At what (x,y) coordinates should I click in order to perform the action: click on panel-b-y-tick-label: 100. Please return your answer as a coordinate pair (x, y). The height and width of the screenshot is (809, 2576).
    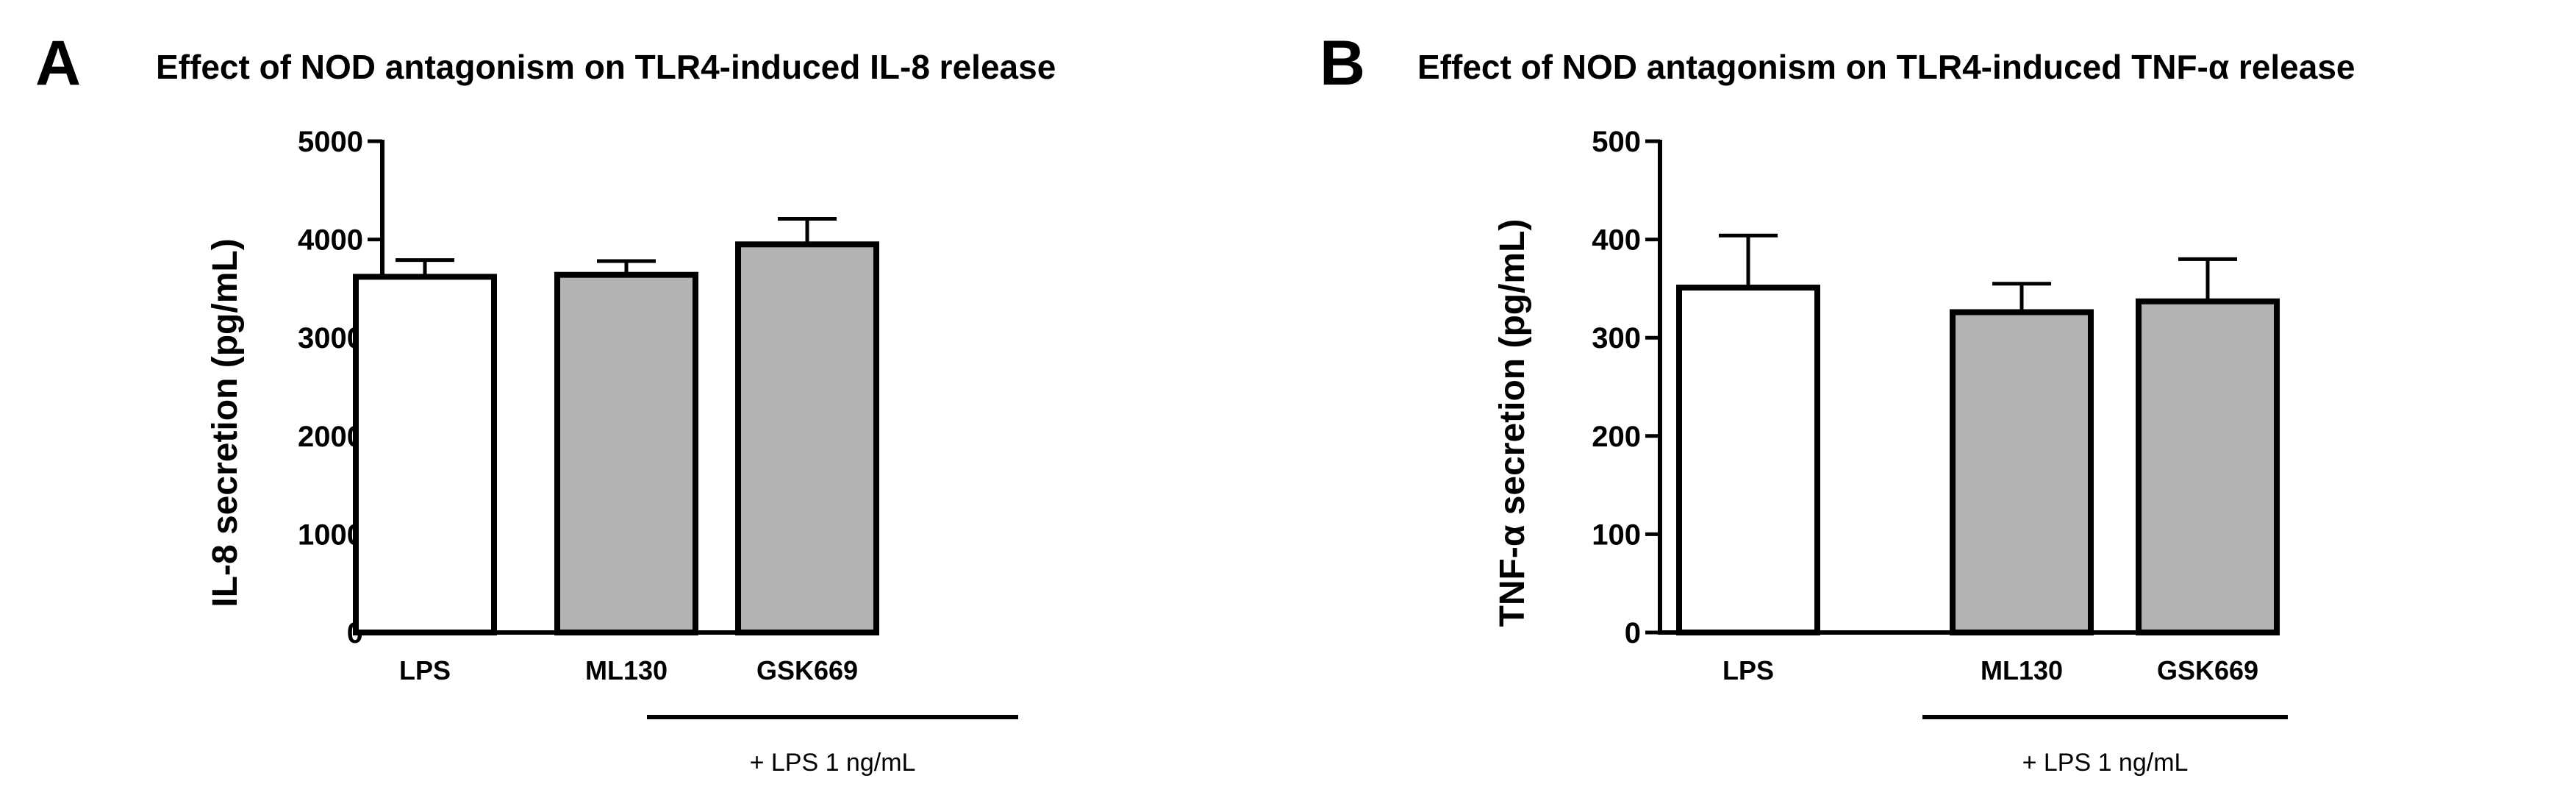
    Looking at the image, I should click on (1617, 534).